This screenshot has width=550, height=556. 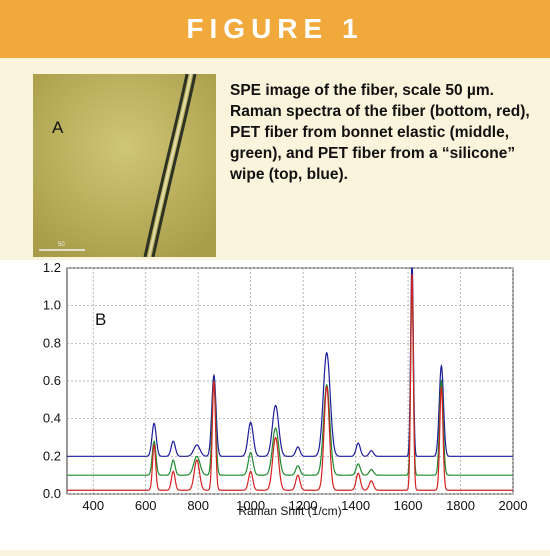 I want to click on x-tick-label: 1400, so click(x=355, y=505).